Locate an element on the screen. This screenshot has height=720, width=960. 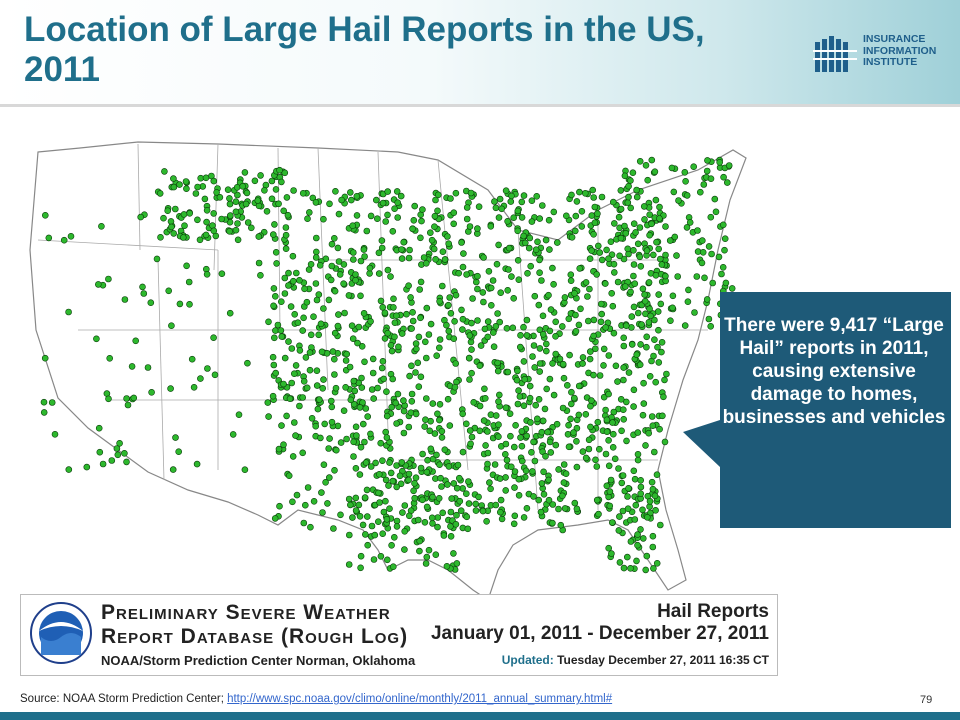
page-number: 79 is located at coordinates (926, 700).